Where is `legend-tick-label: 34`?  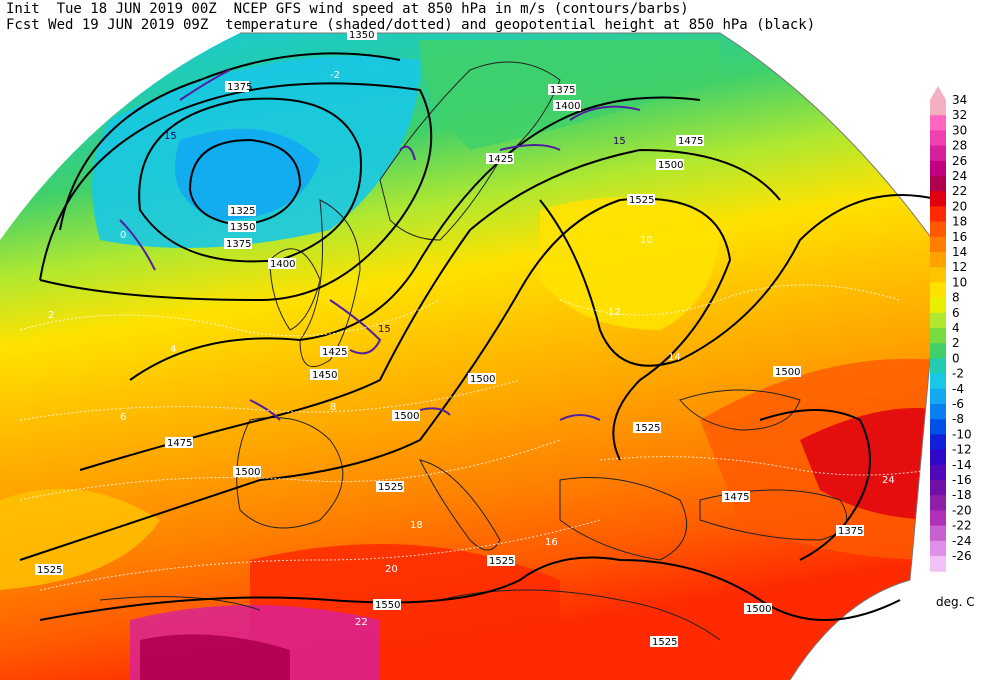
legend-tick-label: 34 is located at coordinates (959, 100).